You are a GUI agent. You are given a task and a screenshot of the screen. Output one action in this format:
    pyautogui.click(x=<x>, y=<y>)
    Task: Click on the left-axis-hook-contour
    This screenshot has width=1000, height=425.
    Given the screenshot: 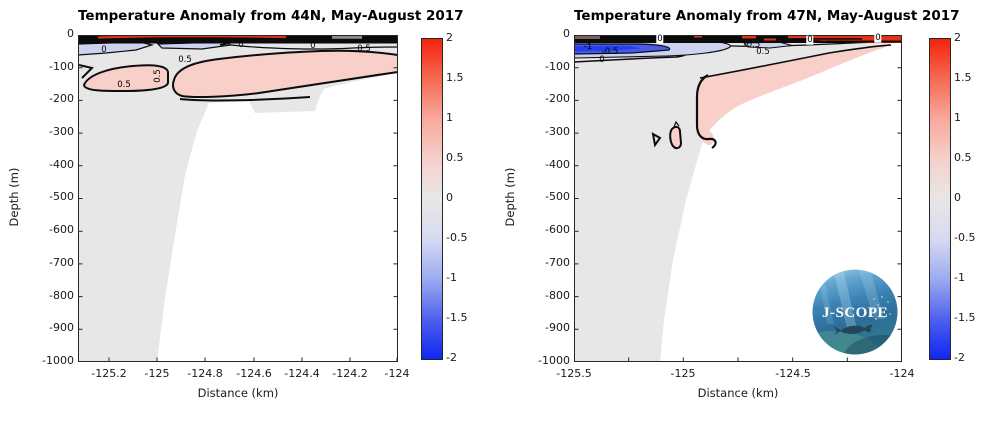 What is the action you would take?
    pyautogui.click(x=86, y=71)
    